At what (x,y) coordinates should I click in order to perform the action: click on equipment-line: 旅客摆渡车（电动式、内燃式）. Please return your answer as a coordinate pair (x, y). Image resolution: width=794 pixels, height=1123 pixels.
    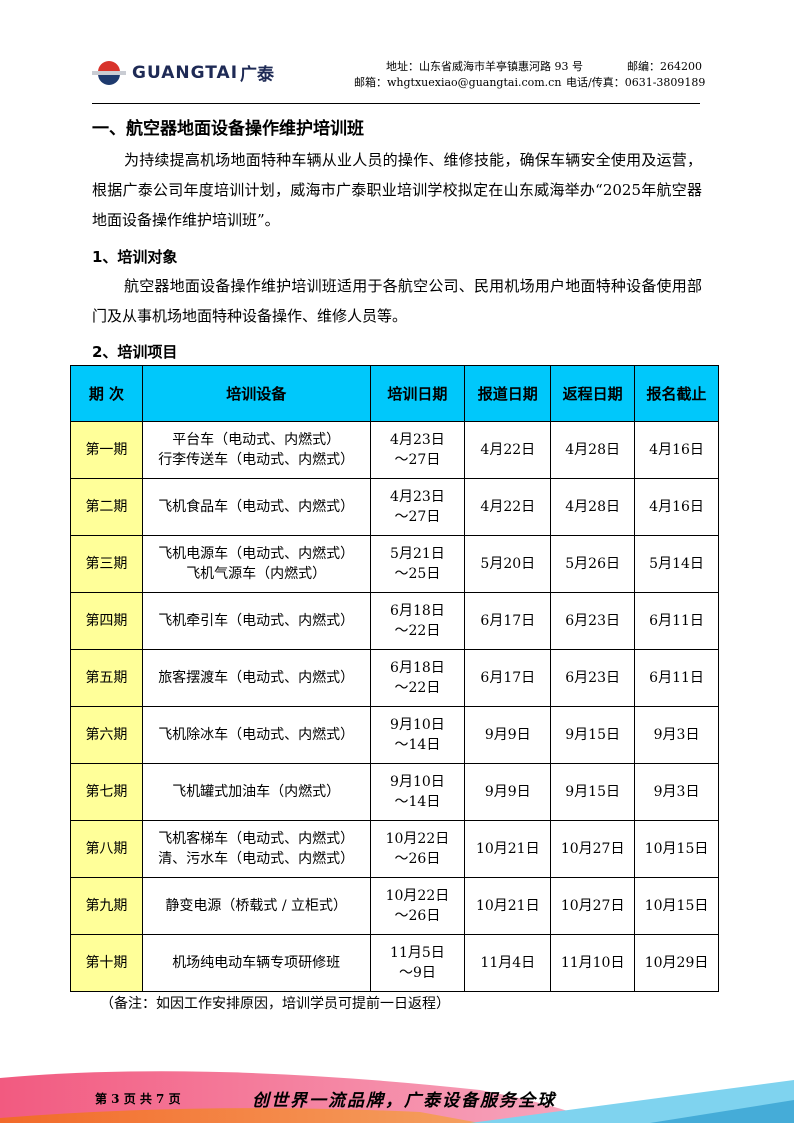
    Looking at the image, I should click on (256, 678).